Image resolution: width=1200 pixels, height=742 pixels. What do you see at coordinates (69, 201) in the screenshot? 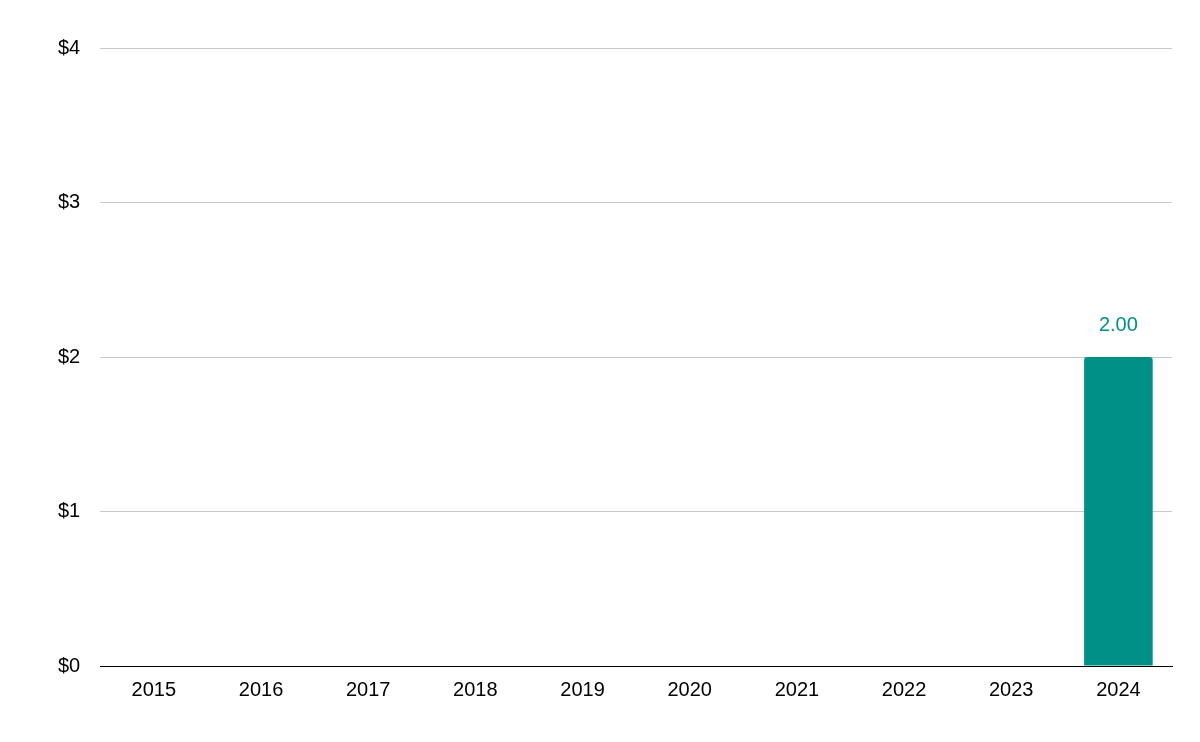
I see `y-tick-label: $3` at bounding box center [69, 201].